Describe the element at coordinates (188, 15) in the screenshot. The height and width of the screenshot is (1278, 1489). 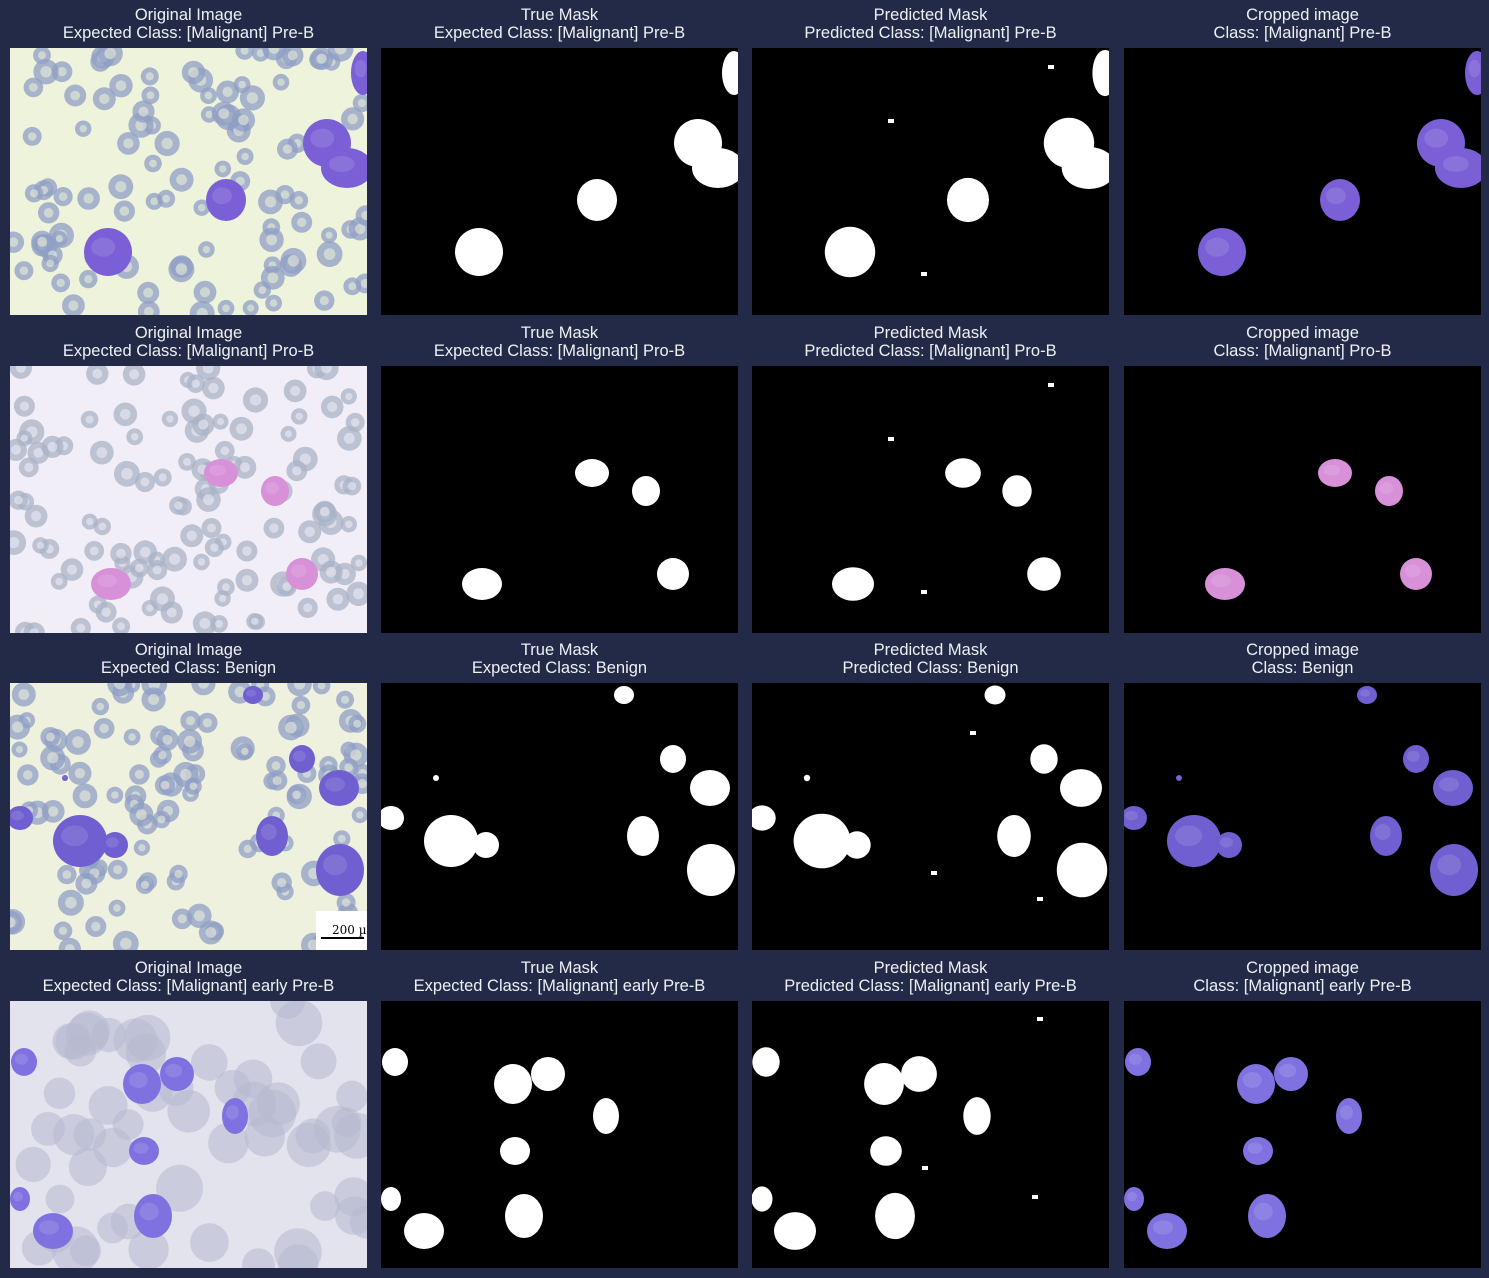
I see `panel-title-line: Original Image` at that location.